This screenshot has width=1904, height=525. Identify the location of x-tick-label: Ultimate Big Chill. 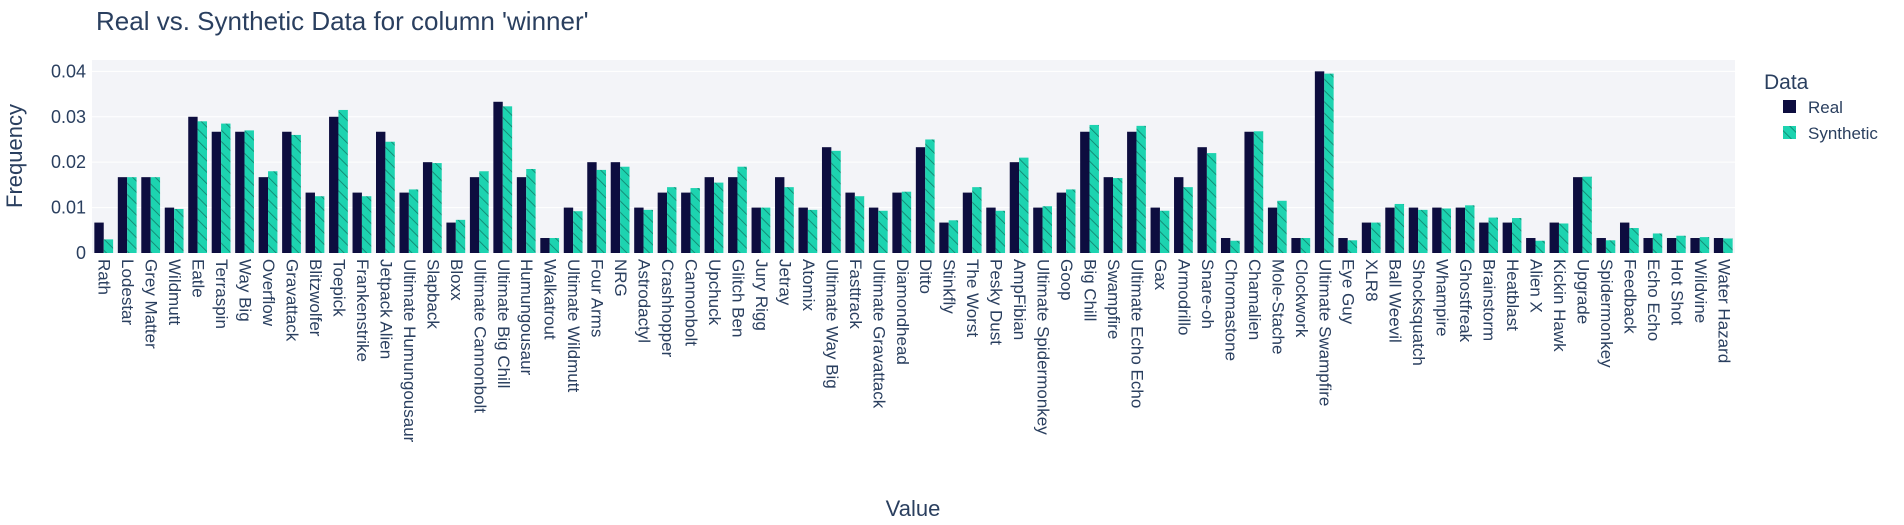
(503, 323).